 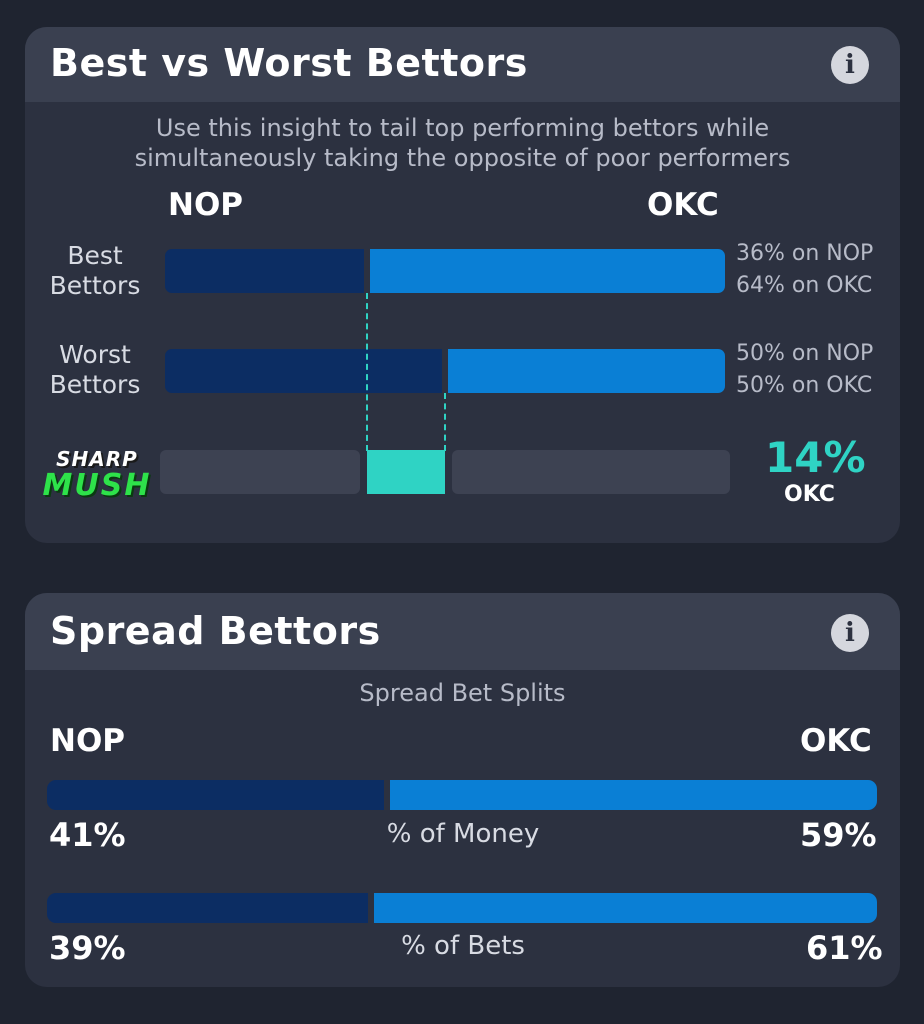 What do you see at coordinates (387, 795) in the screenshot?
I see `money-divider` at bounding box center [387, 795].